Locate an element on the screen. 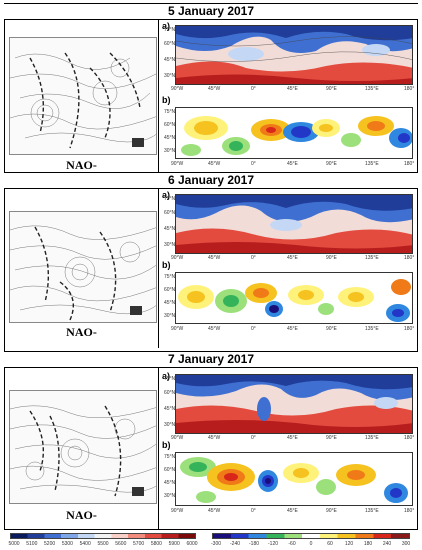 The image size is (422, 550). colorbar-tick-label: -180 is located at coordinates (254, 544).